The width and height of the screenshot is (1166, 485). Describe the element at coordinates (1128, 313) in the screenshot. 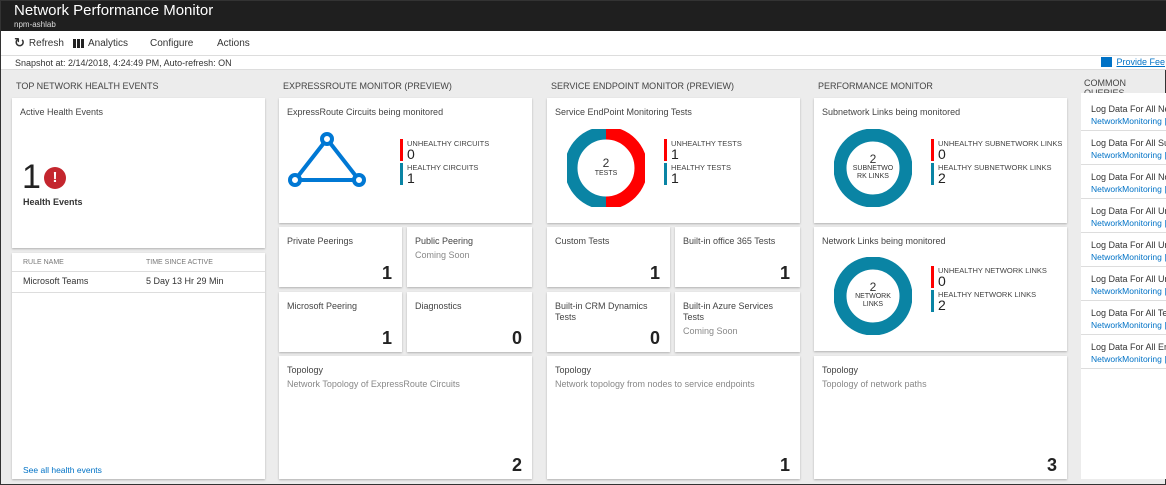

I see `query-title: Log Data For All Tes` at that location.